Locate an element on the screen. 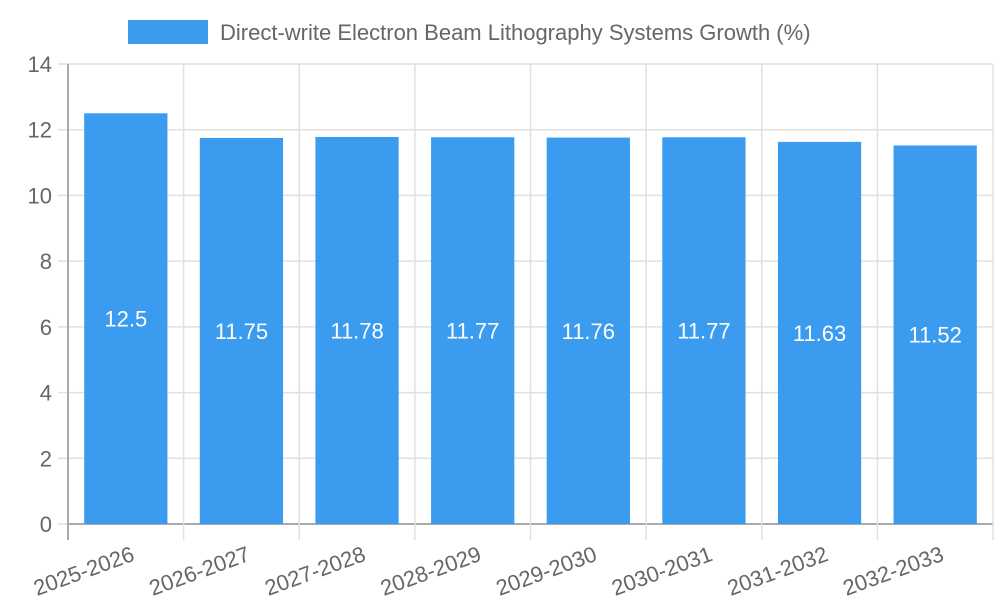 This screenshot has height=600, width=1000. x-tick-label: 2031-2032 is located at coordinates (777, 570).